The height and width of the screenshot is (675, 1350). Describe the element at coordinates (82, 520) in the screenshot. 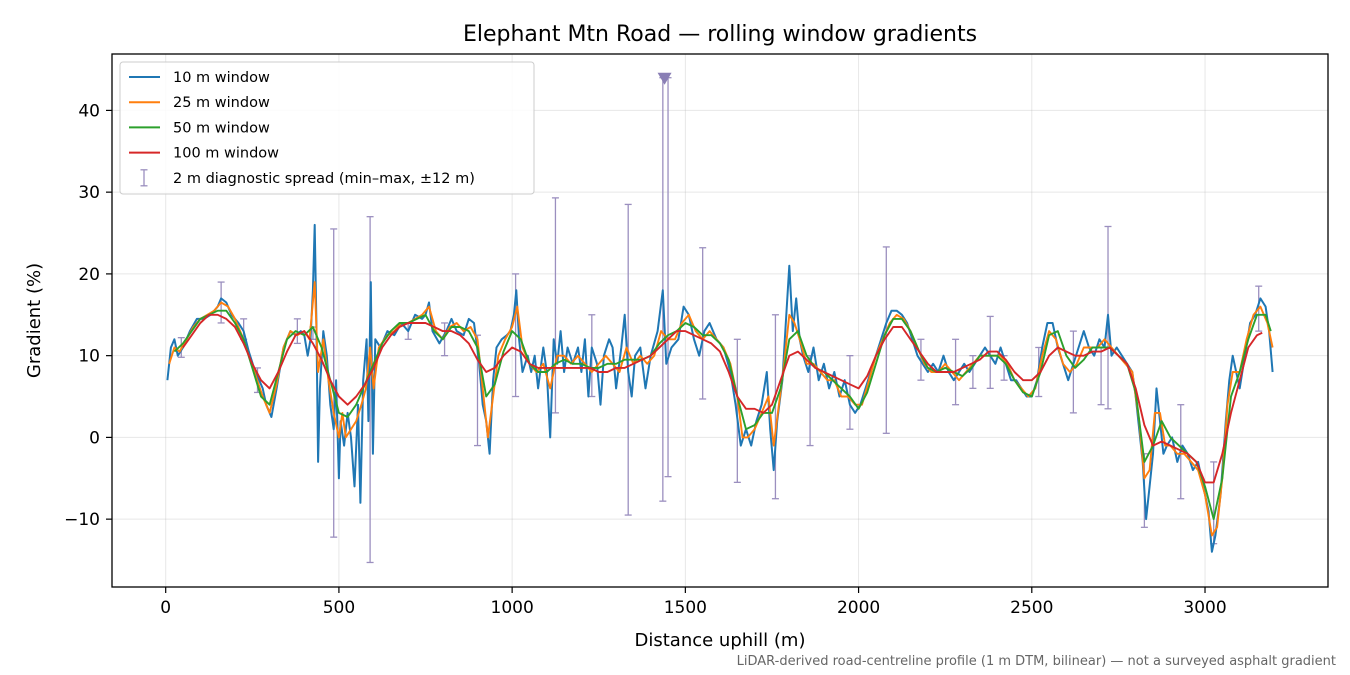

I see `y-tick-label: −10` at that location.